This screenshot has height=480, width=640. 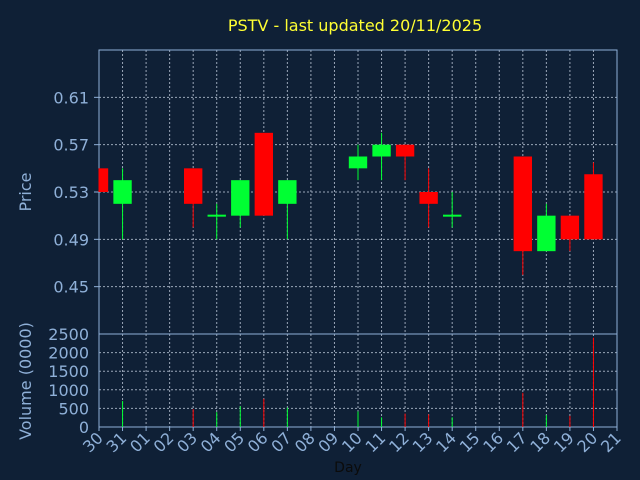 I want to click on volume-tick-label: 1000, so click(x=68, y=390).